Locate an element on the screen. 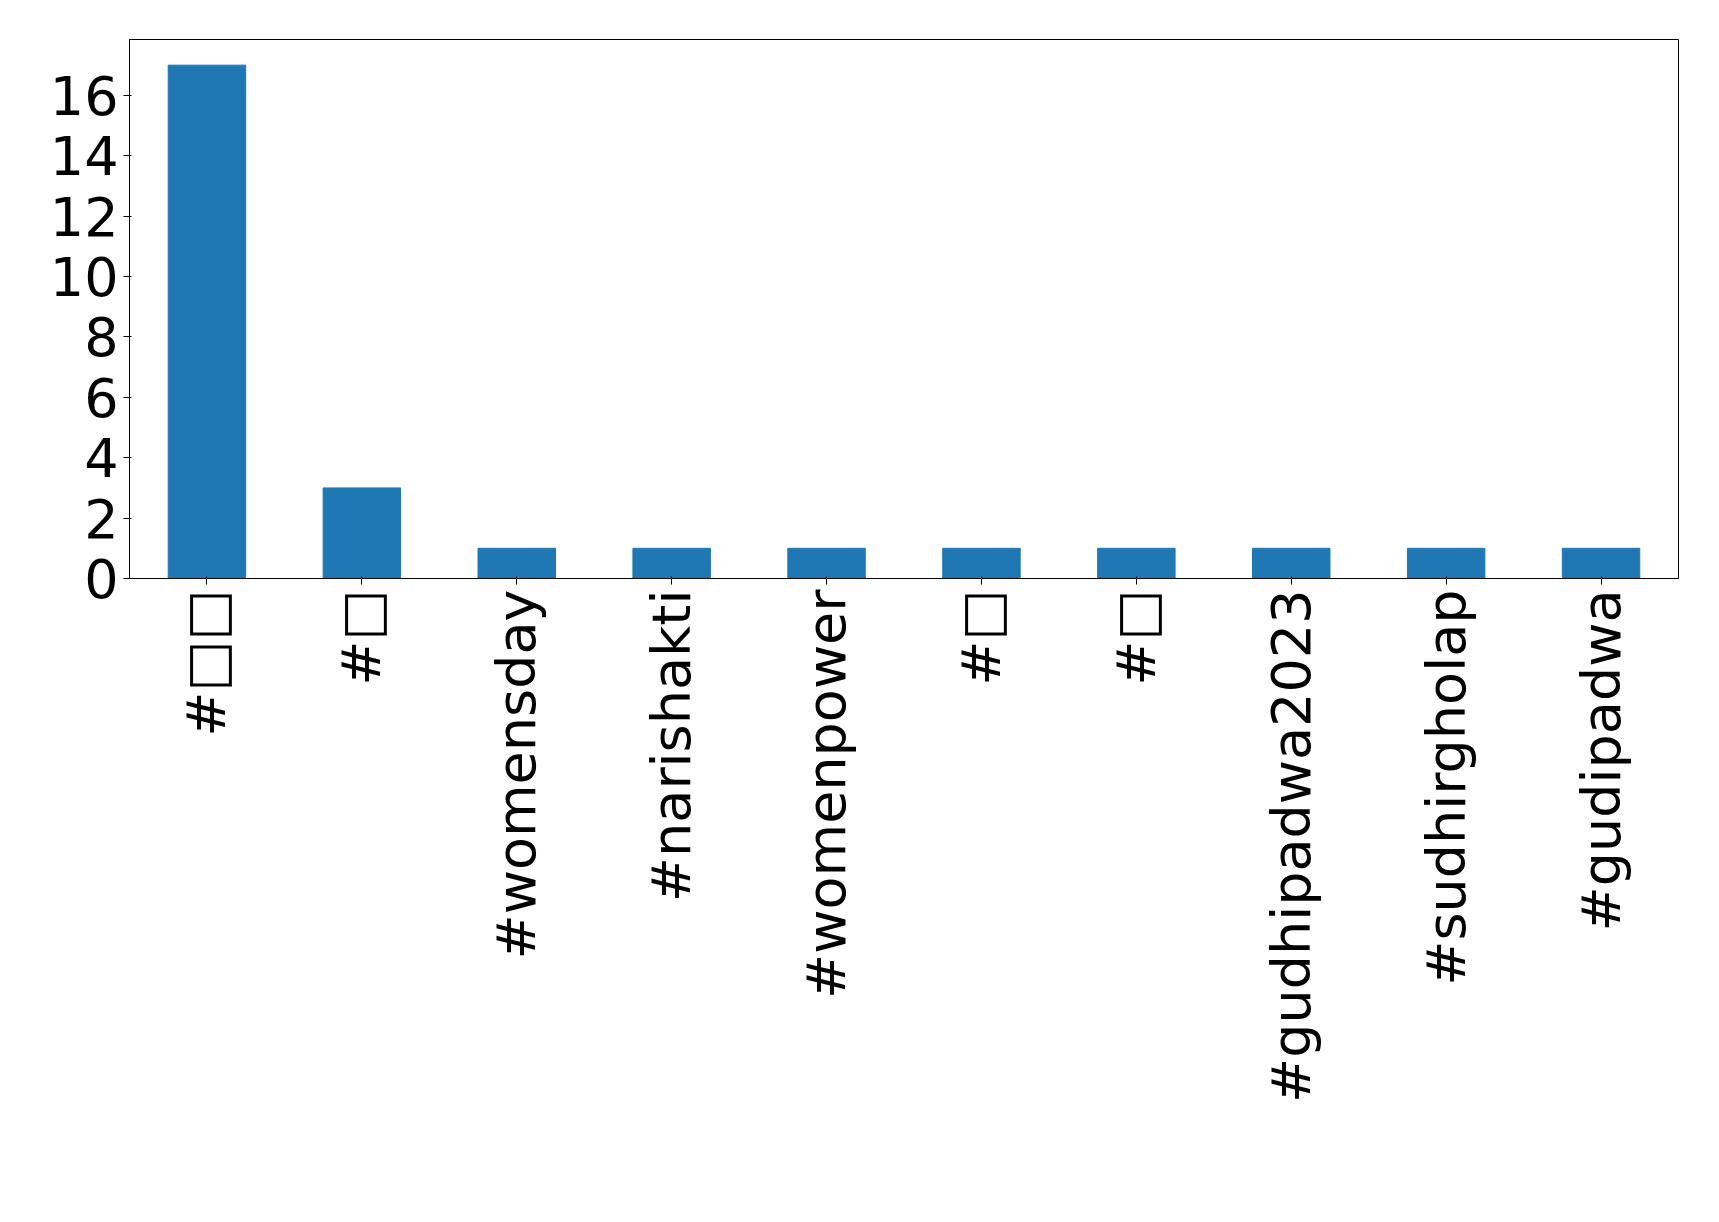  y-tick-label: 16 is located at coordinates (84, 96).